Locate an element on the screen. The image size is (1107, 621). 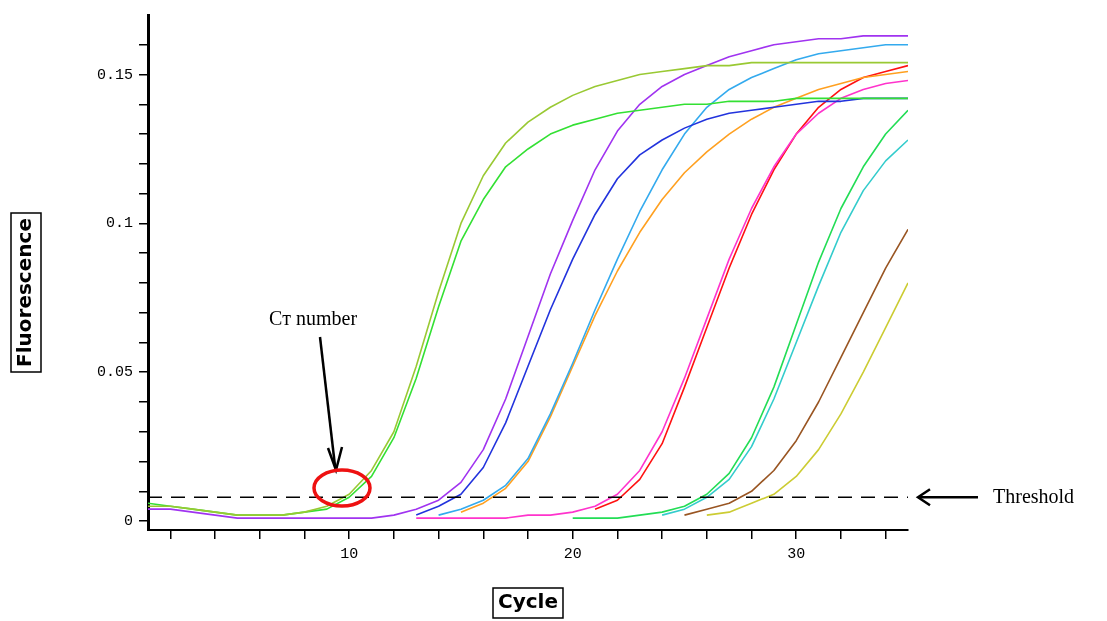
x-tick-label: 30 is located at coordinates (796, 554).